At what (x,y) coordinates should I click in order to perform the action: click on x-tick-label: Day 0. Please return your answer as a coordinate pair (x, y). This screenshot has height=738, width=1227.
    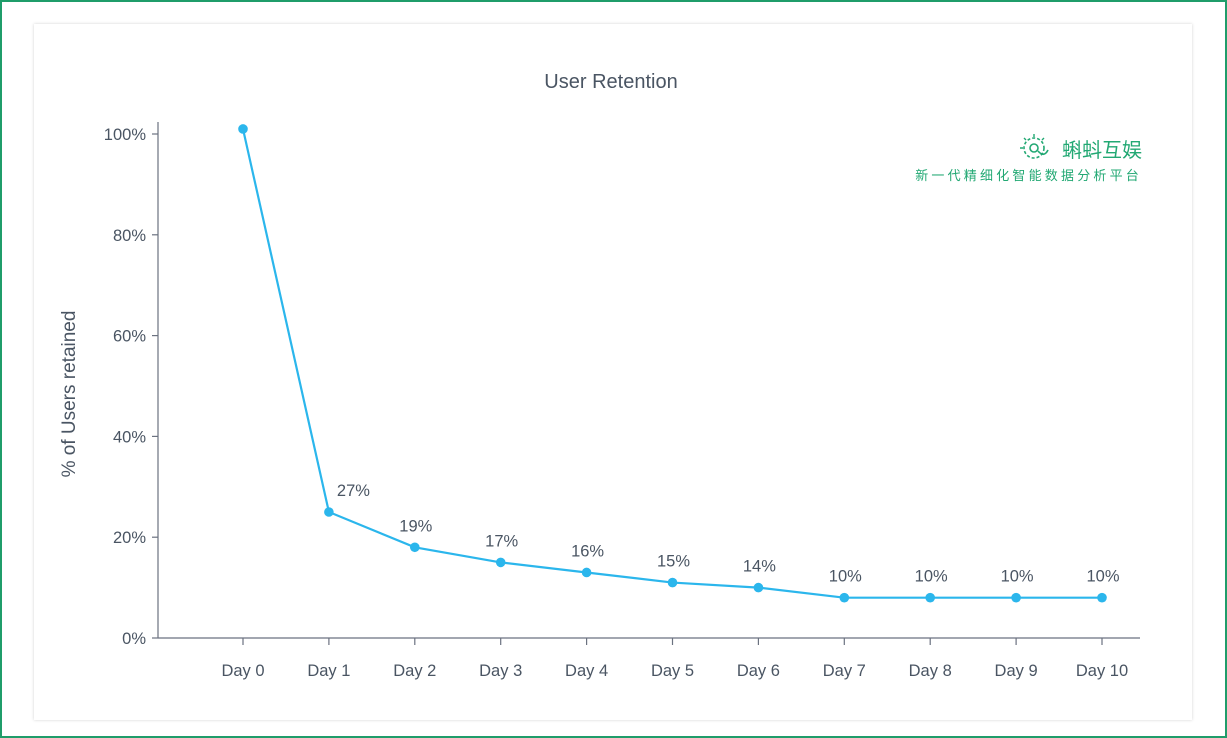
    Looking at the image, I should click on (242, 671).